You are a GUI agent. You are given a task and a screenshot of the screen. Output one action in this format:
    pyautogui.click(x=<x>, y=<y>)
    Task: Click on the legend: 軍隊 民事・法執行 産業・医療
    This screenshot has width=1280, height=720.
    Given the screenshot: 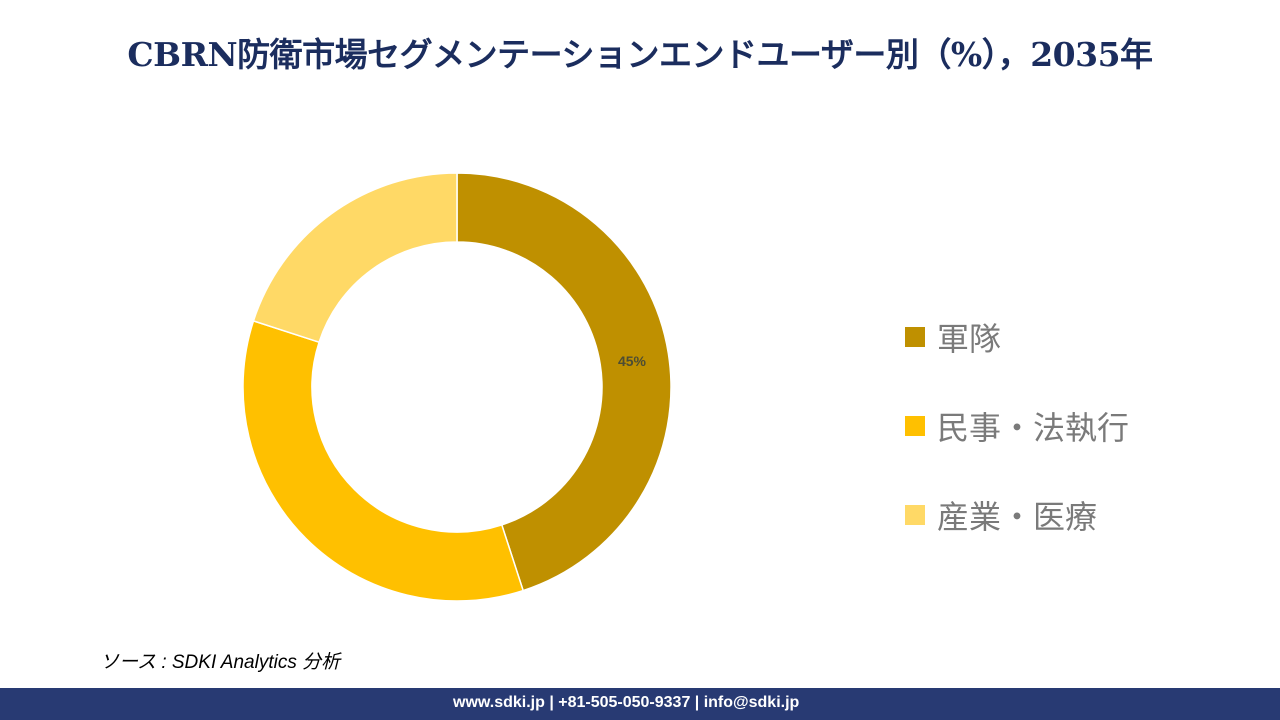 What is the action you would take?
    pyautogui.click(x=1017, y=425)
    